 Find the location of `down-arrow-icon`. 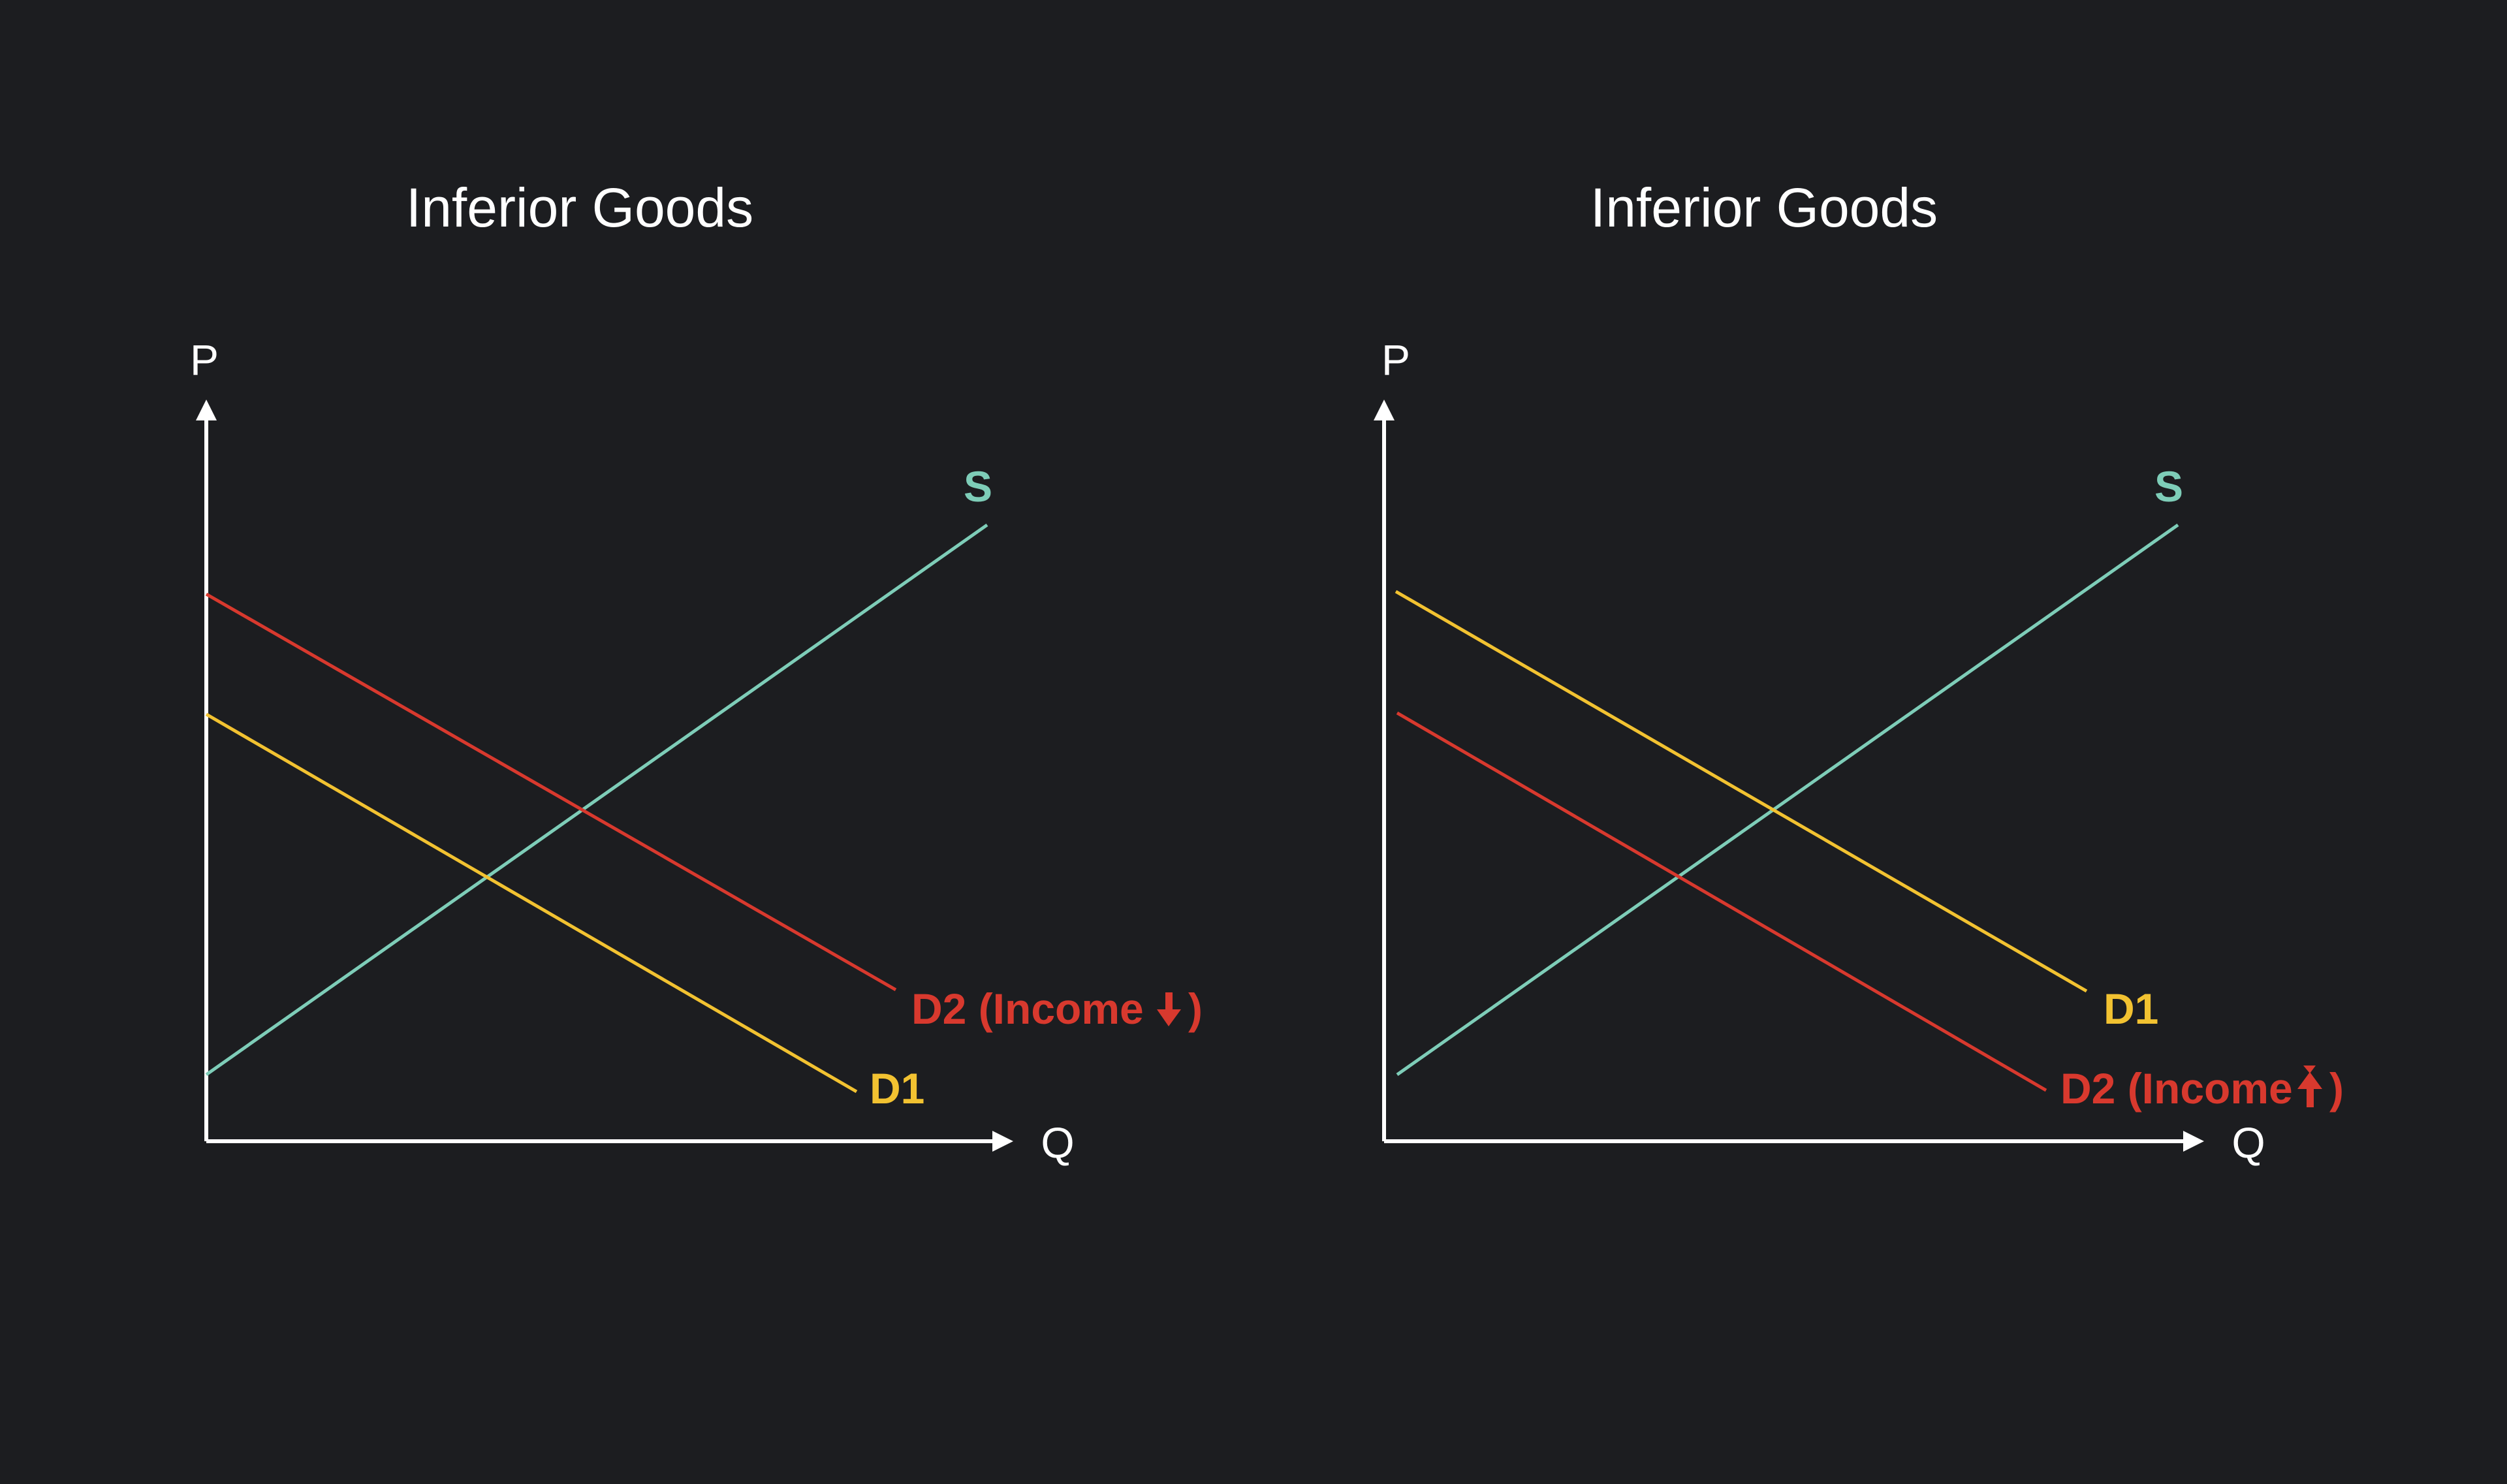

down-arrow-icon is located at coordinates (1169, 1009).